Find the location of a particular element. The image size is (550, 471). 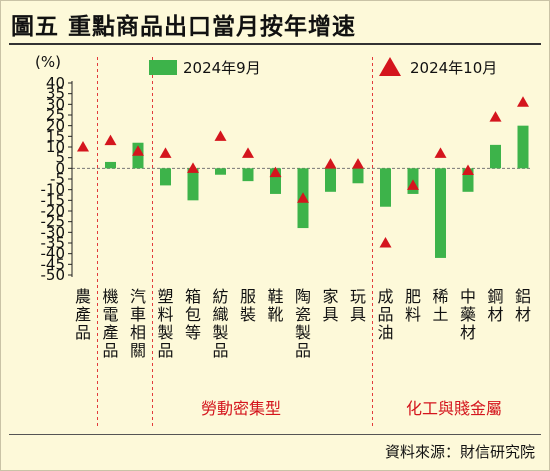

bar-中藥材 is located at coordinates (468, 180).